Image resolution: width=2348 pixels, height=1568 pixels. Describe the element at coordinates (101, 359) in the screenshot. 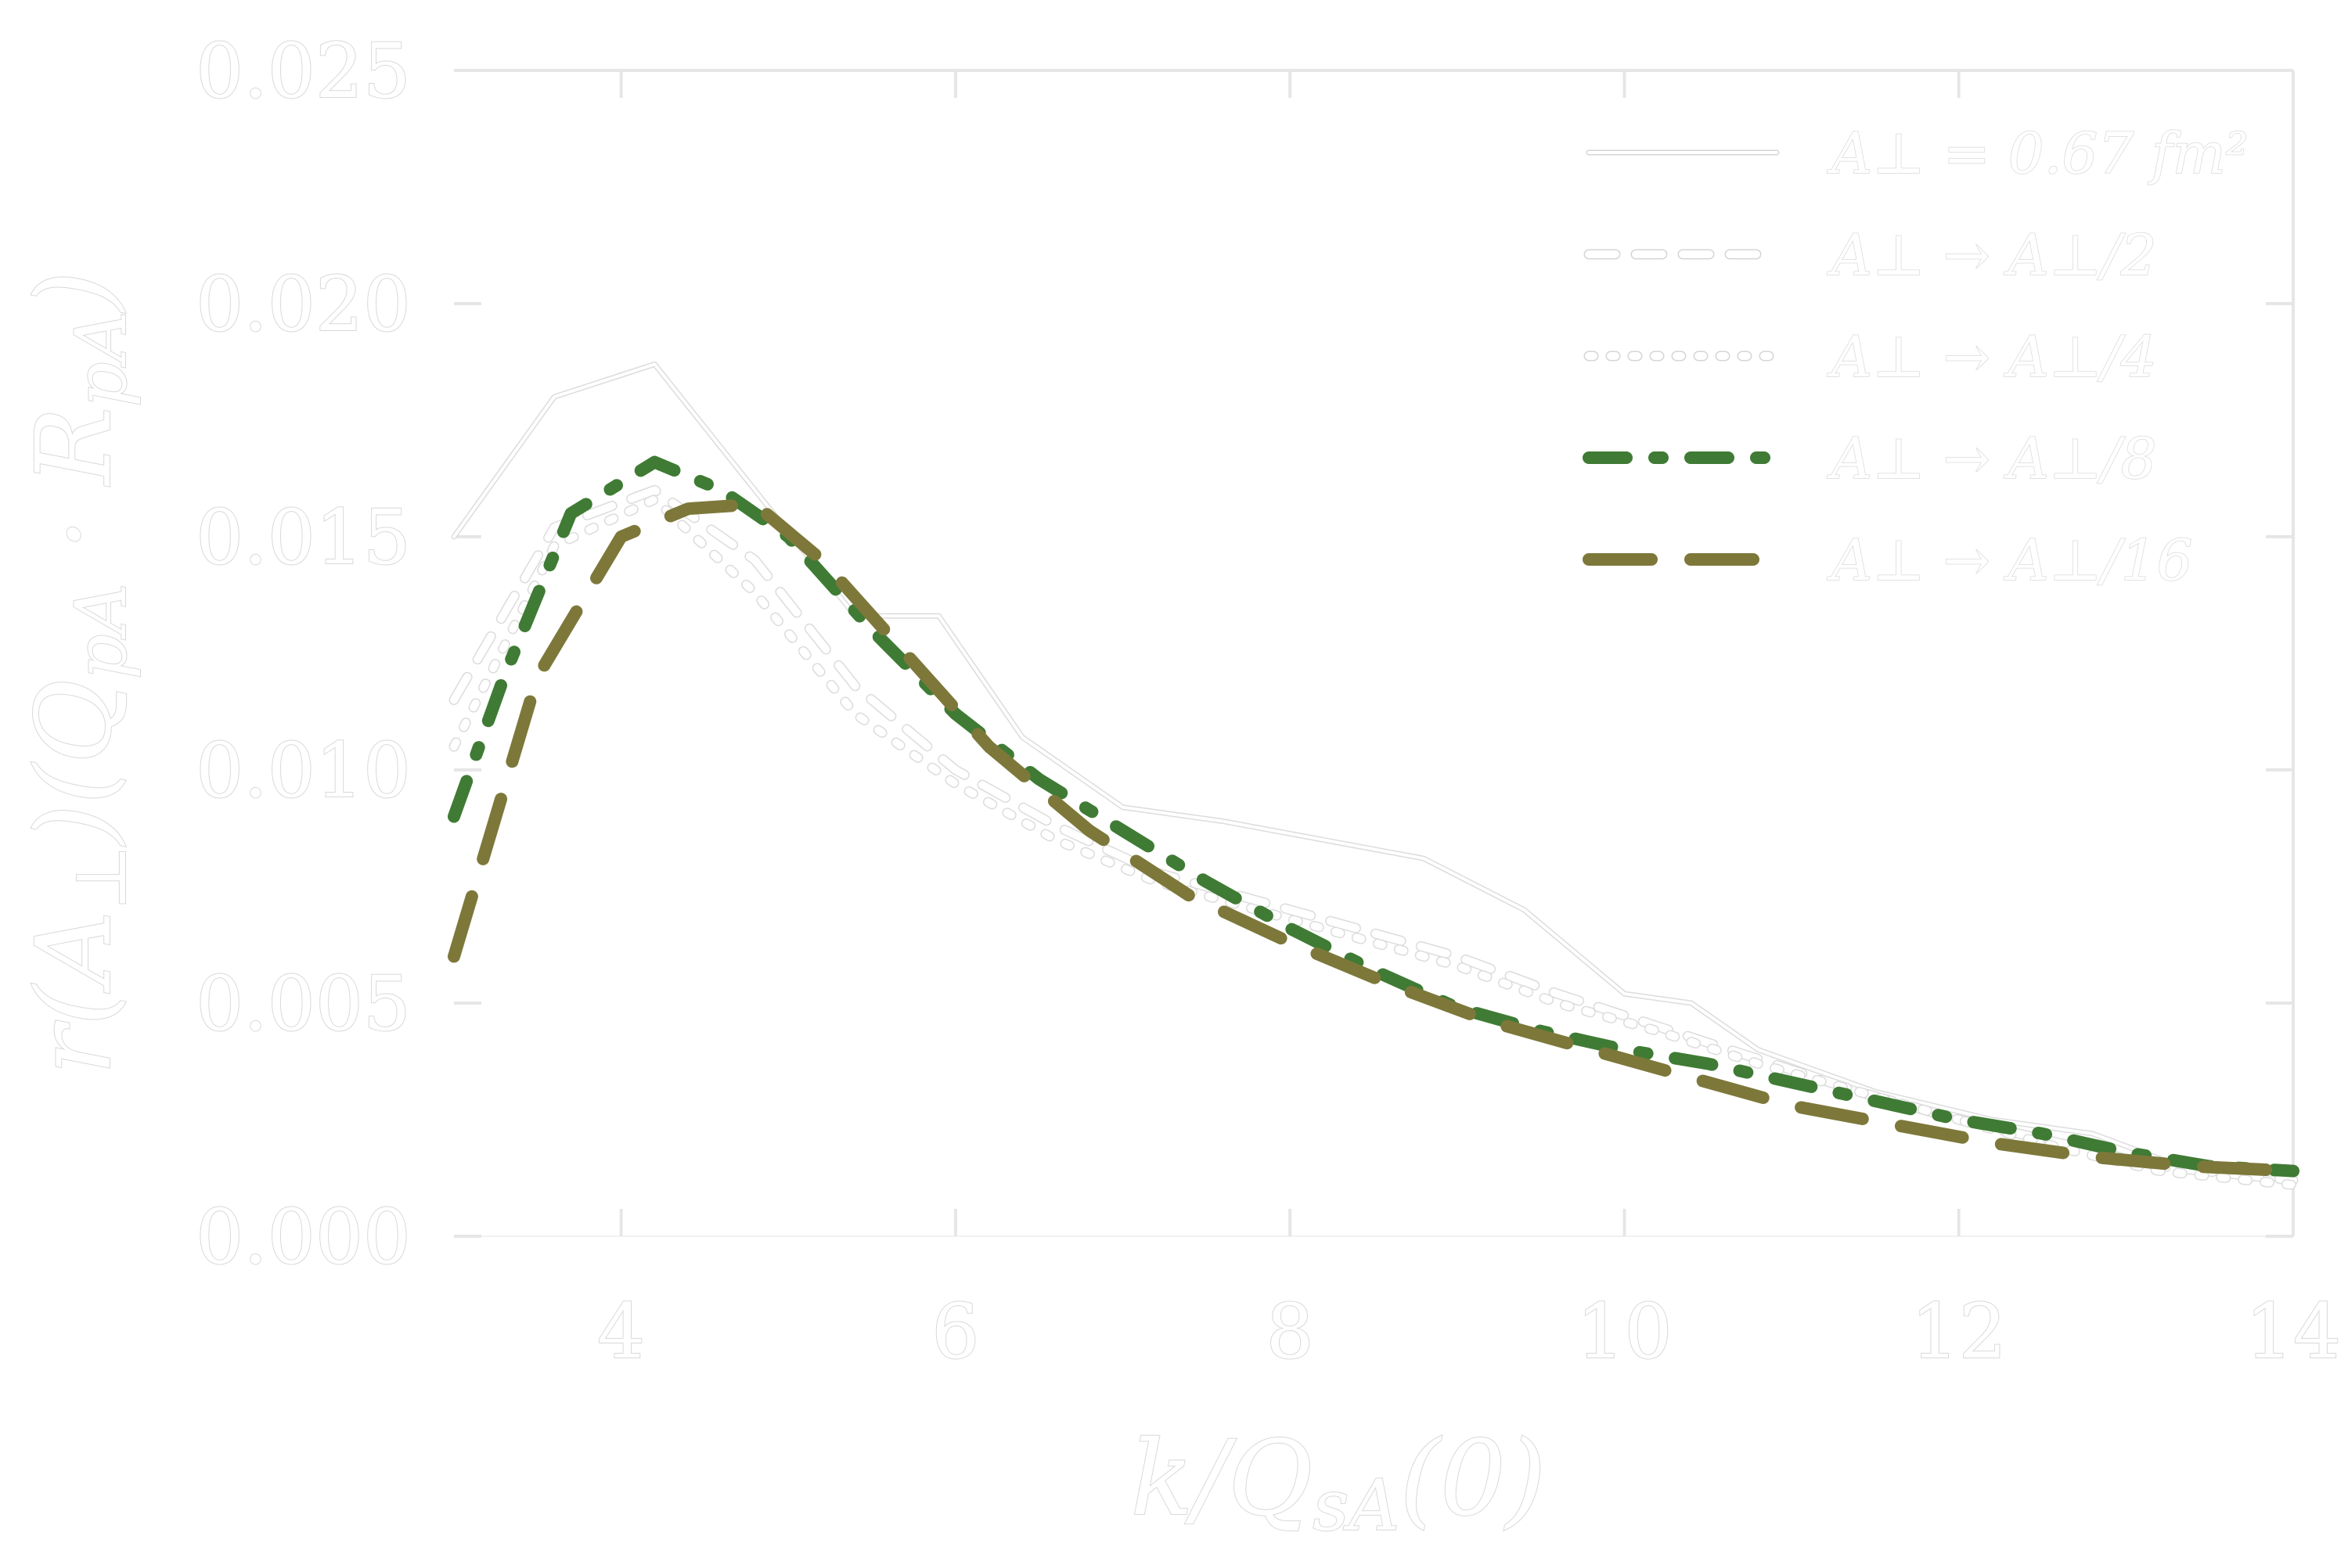

I see `y-axis-label-sub3: pA` at that location.